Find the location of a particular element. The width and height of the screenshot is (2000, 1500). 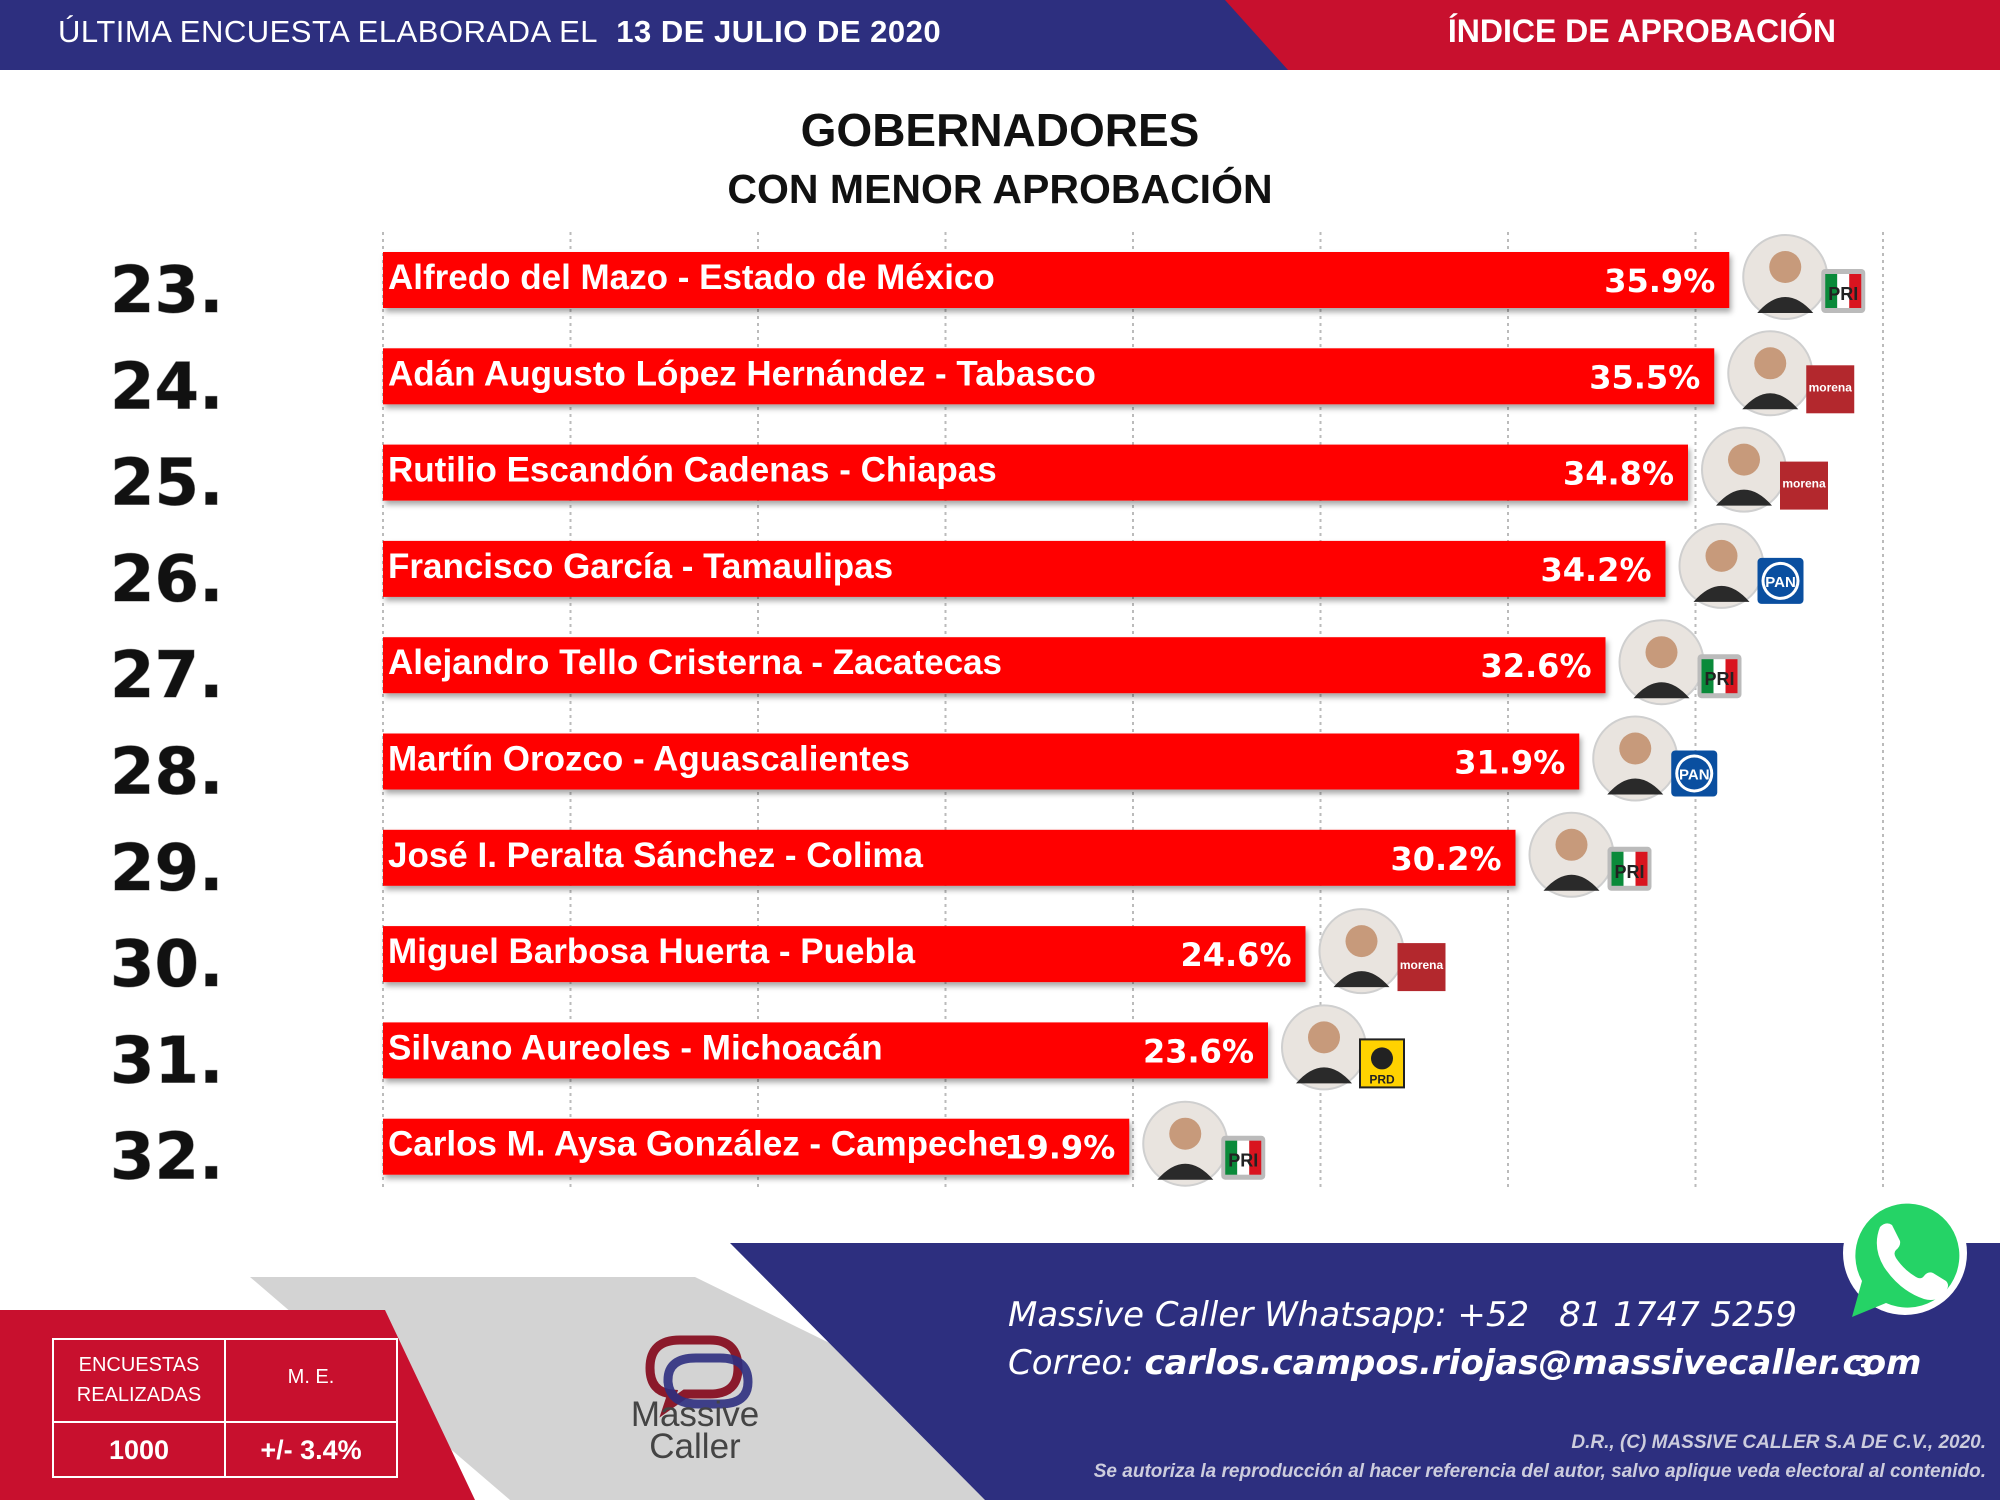

chart-title: GOBERNADORES is located at coordinates (1000, 130).